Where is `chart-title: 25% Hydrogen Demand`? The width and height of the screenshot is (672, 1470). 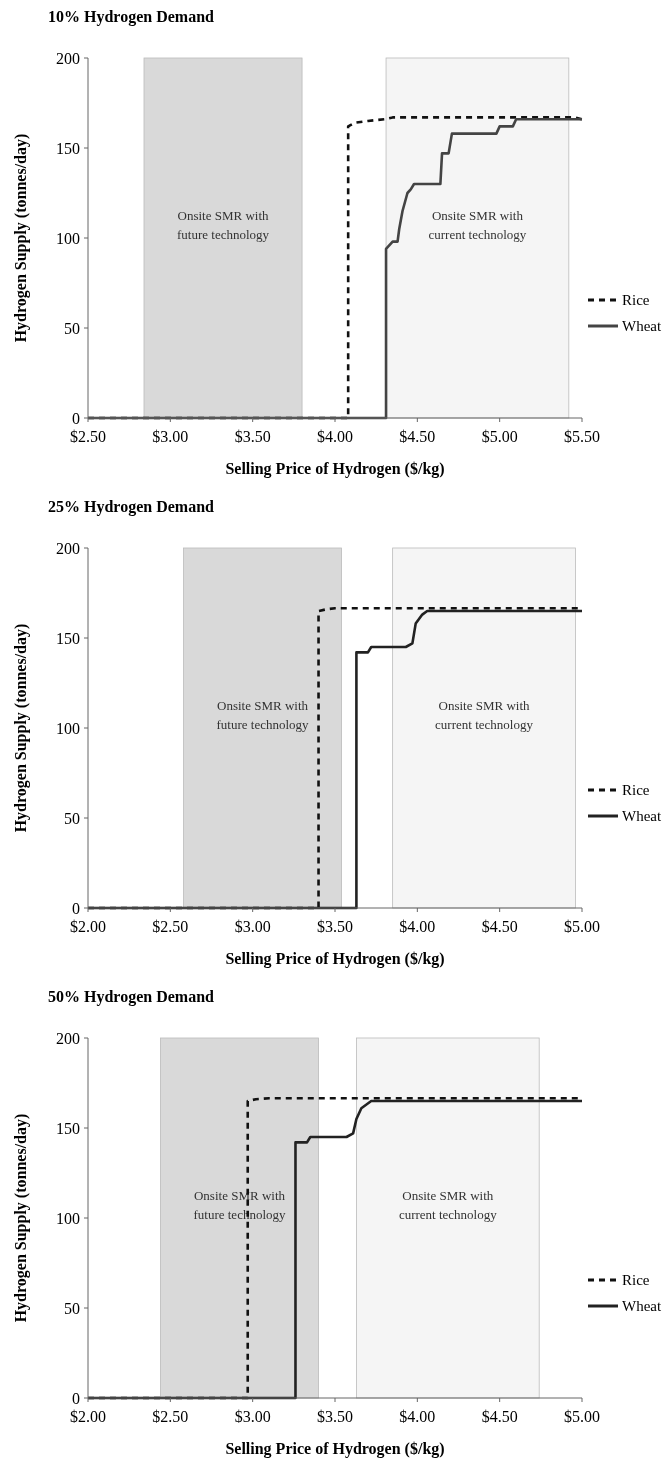
chart-title: 25% Hydrogen Demand is located at coordinates (131, 507).